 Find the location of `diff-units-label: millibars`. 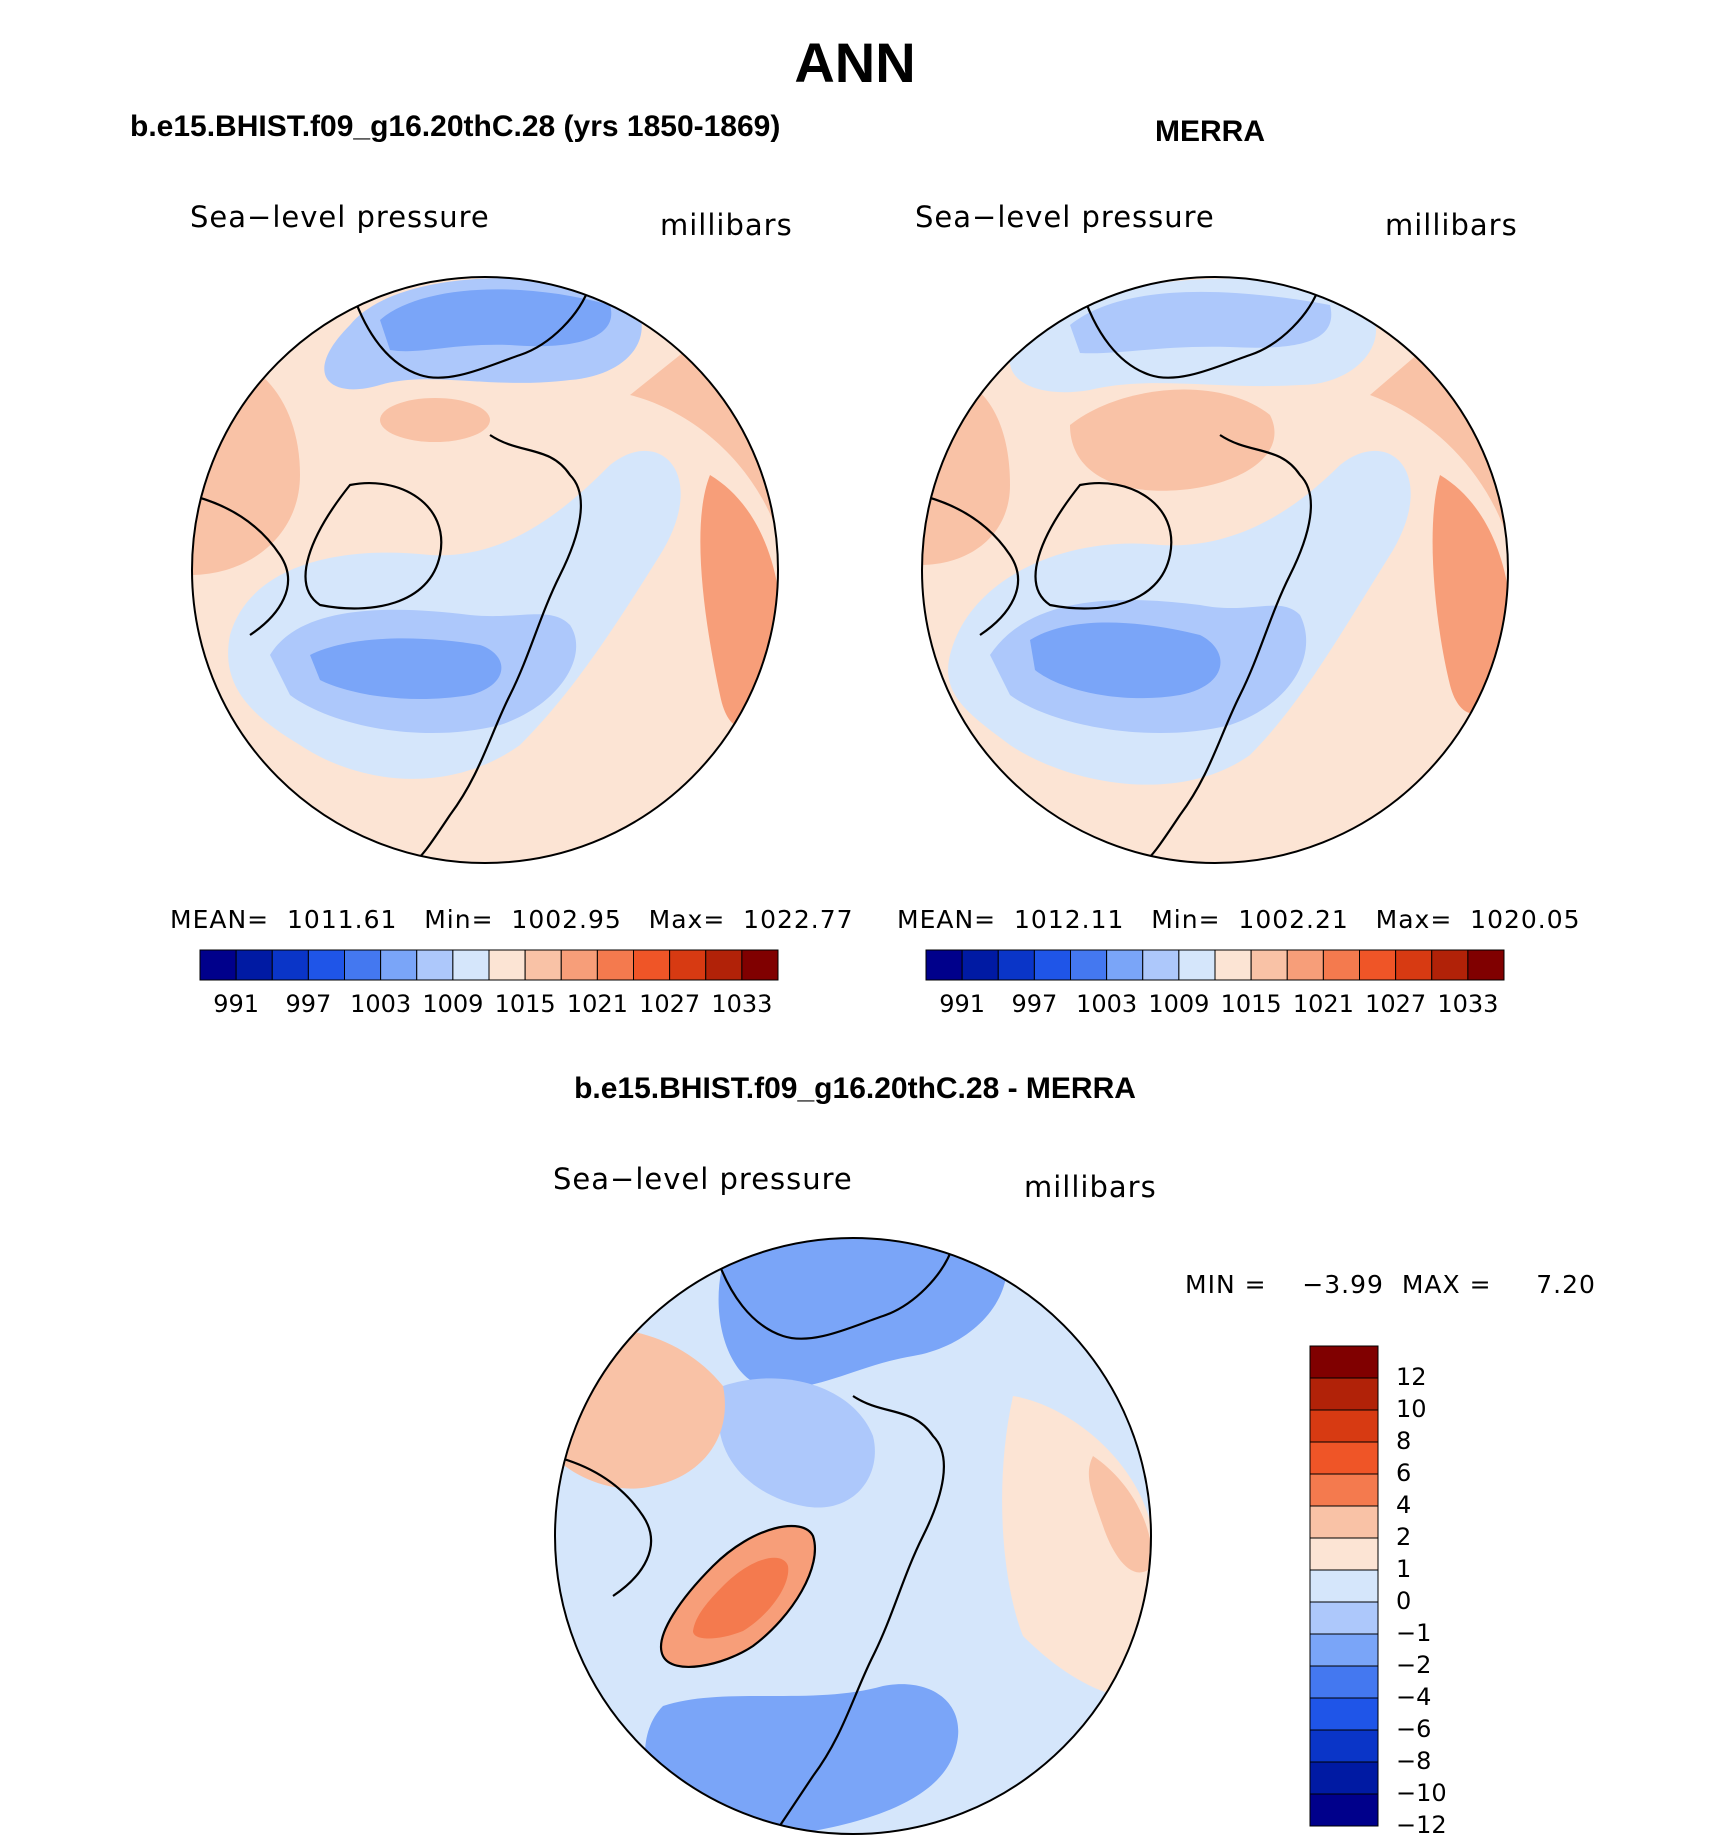

diff-units-label: millibars is located at coordinates (1090, 1187).